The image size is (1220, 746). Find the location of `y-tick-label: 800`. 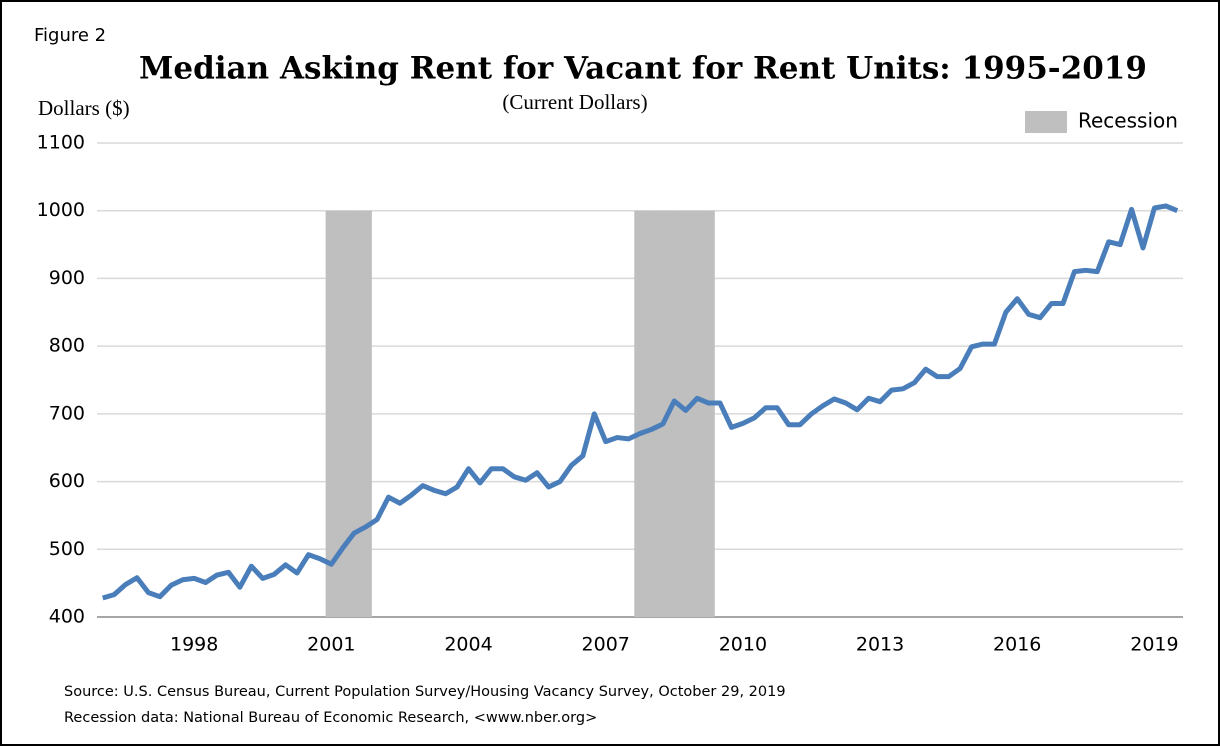

y-tick-label: 800 is located at coordinates (67, 346).